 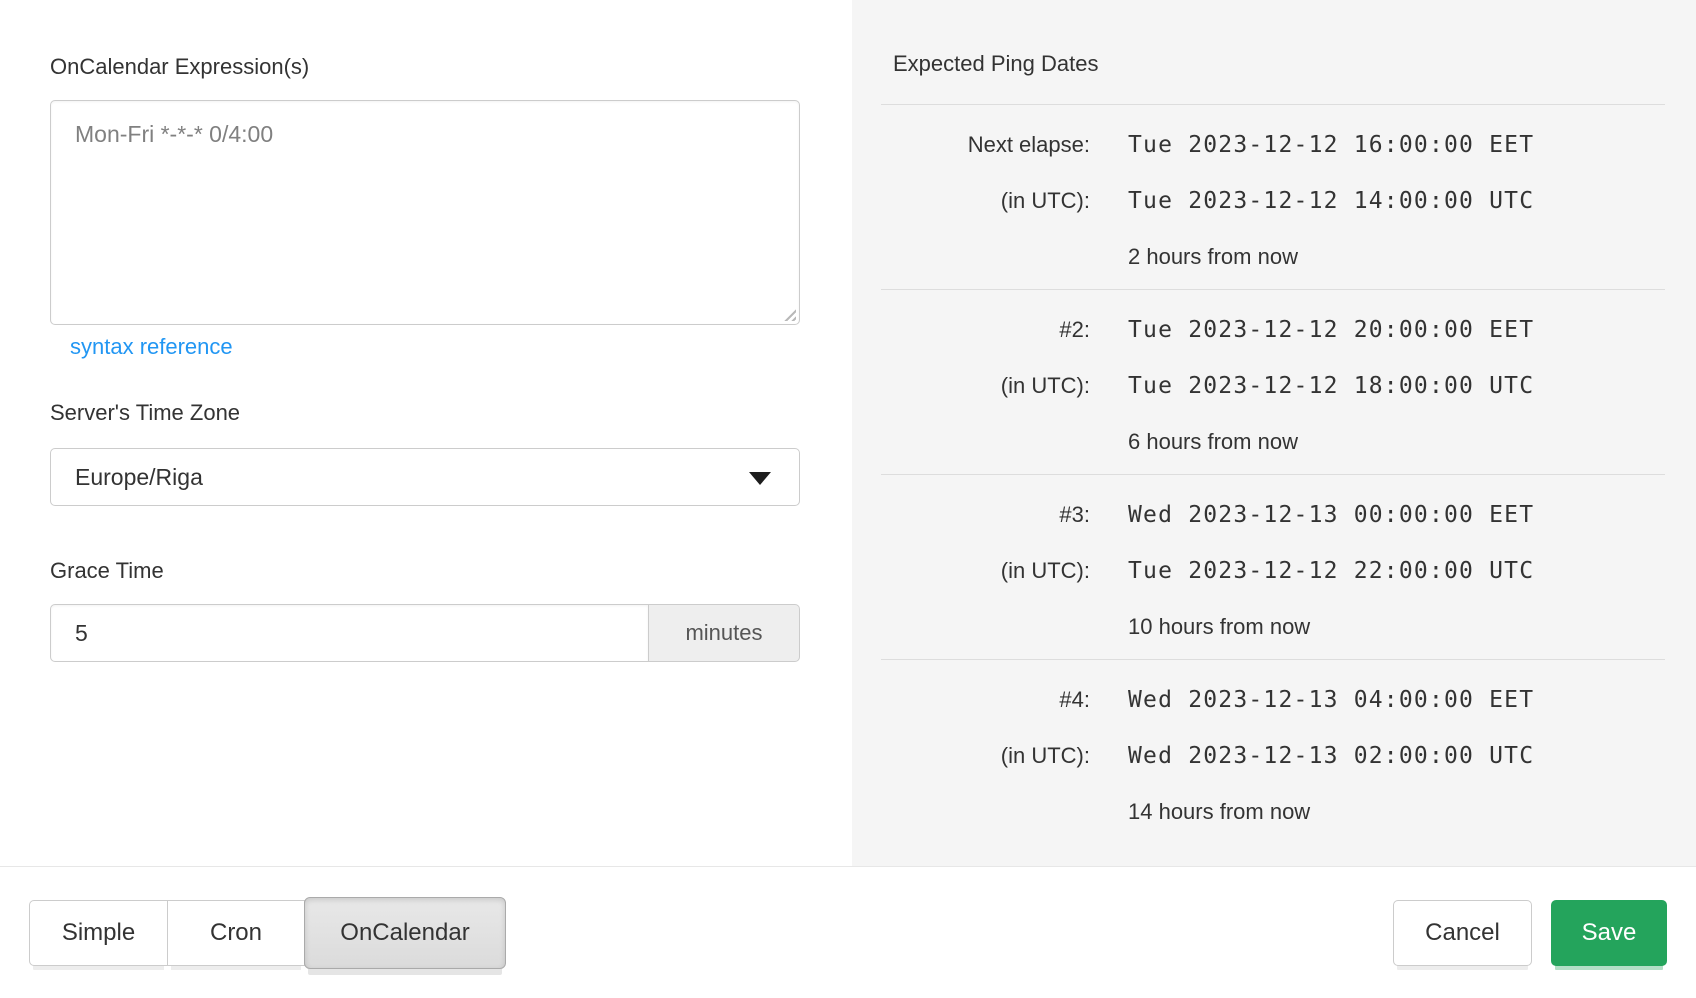 I want to click on mode-button-cron: Cron, so click(x=236, y=933).